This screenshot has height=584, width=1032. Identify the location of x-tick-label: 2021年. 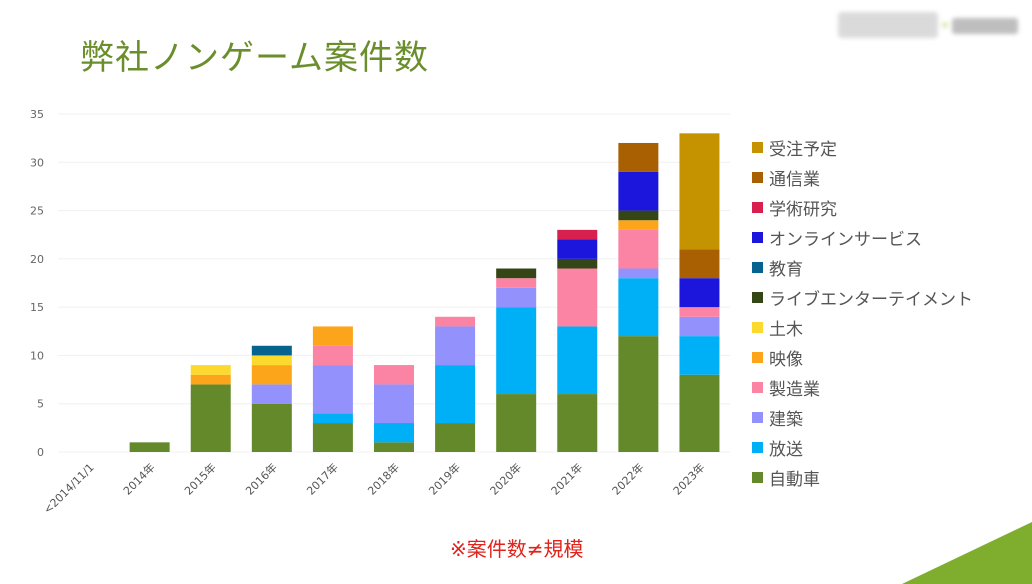
(566, 478).